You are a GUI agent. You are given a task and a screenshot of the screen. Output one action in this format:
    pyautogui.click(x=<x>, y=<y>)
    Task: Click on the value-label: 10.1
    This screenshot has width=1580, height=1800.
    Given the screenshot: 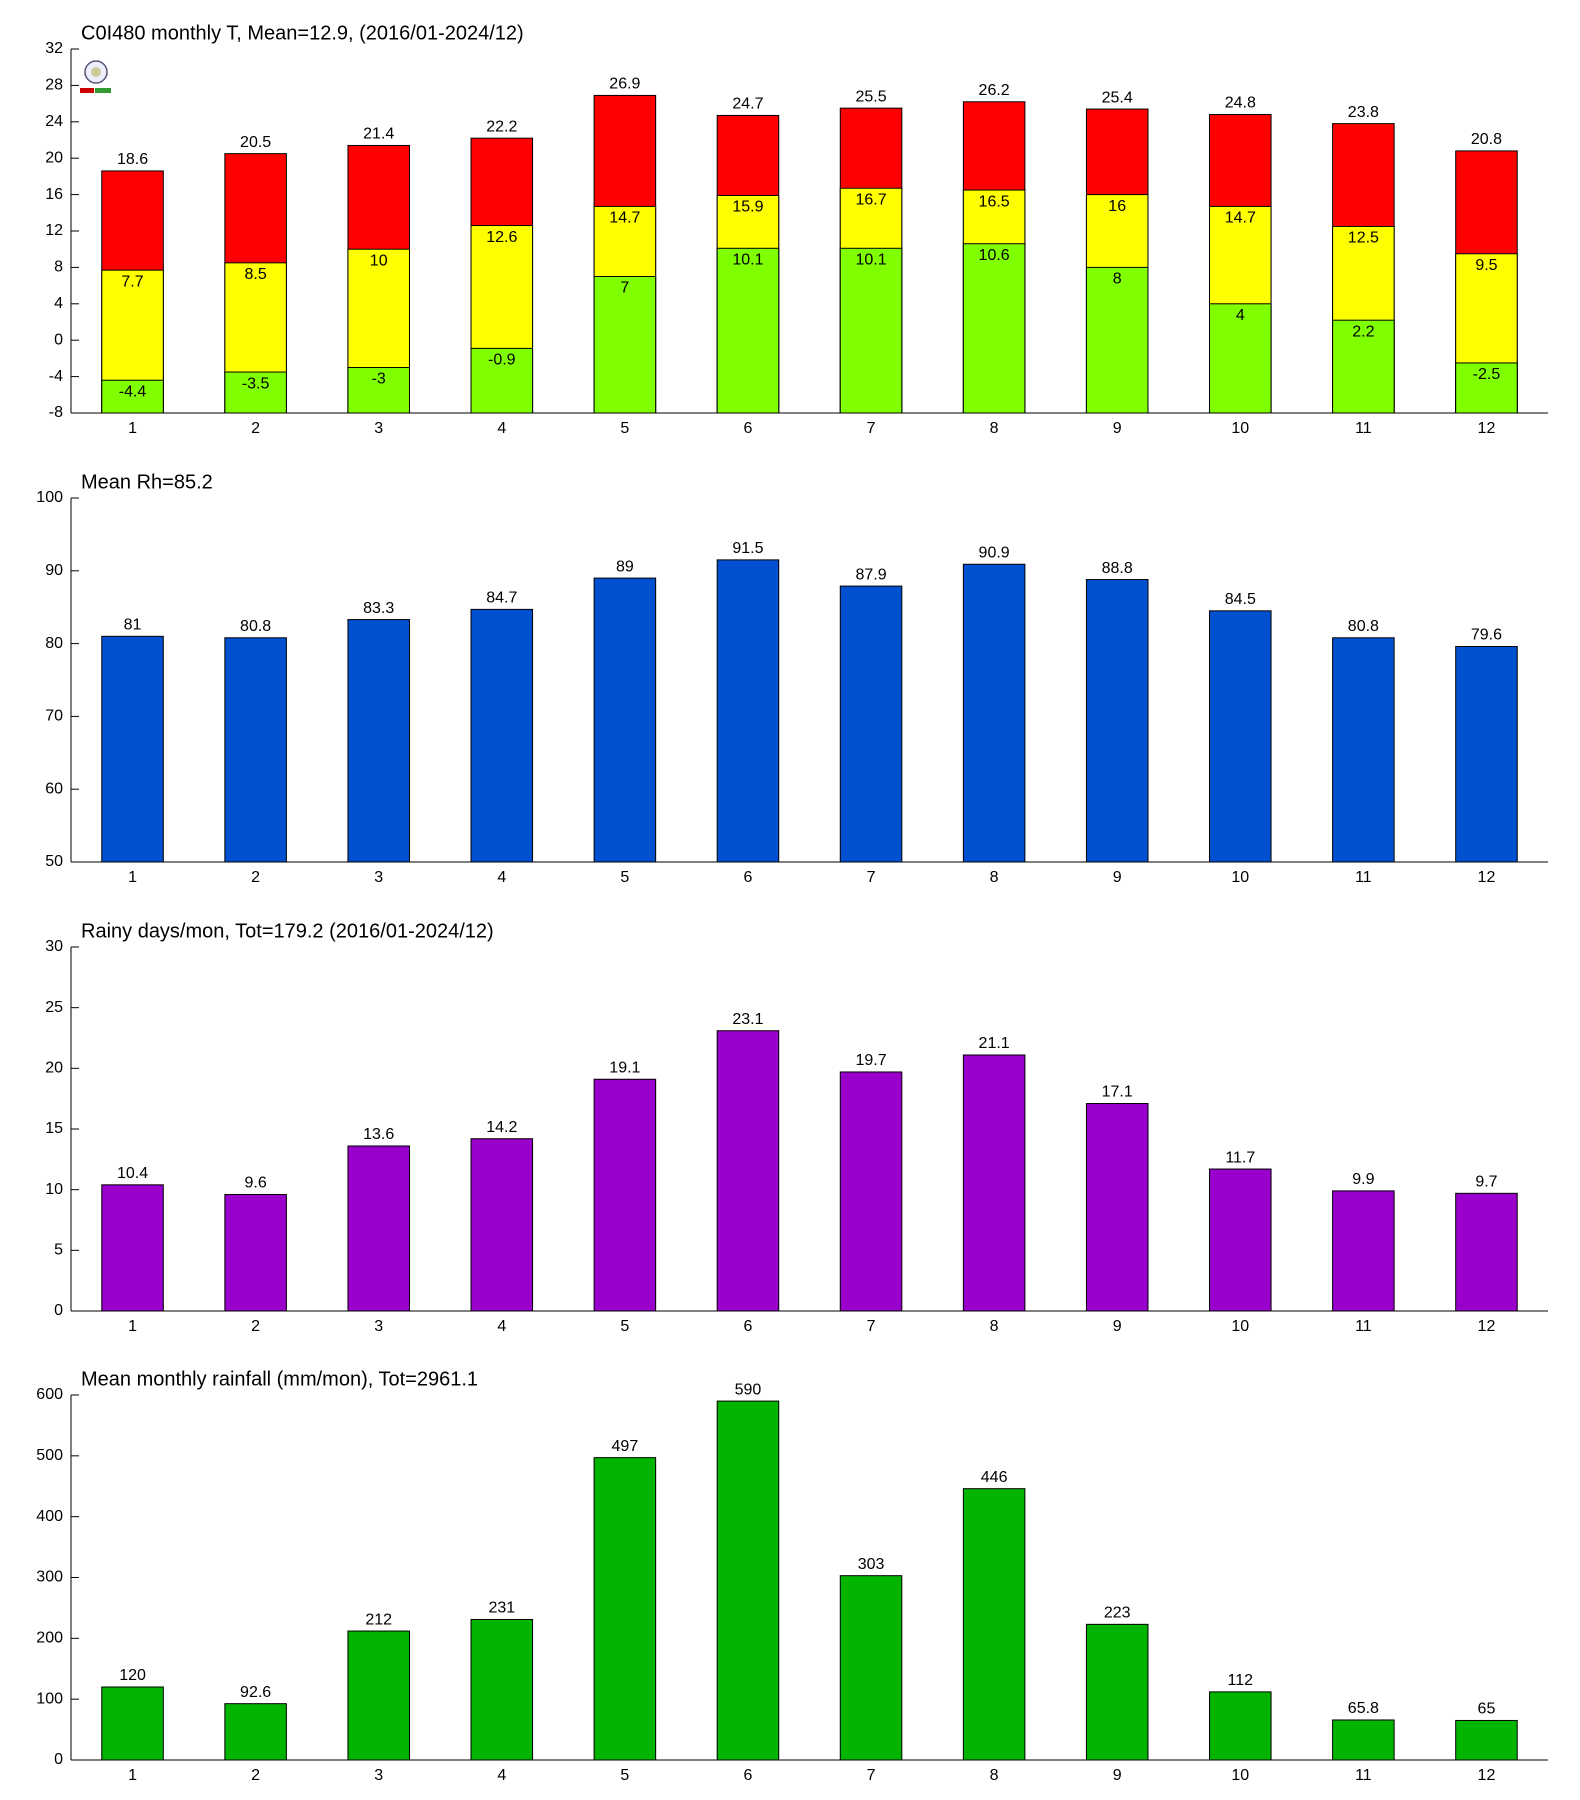 What is the action you would take?
    pyautogui.click(x=870, y=260)
    